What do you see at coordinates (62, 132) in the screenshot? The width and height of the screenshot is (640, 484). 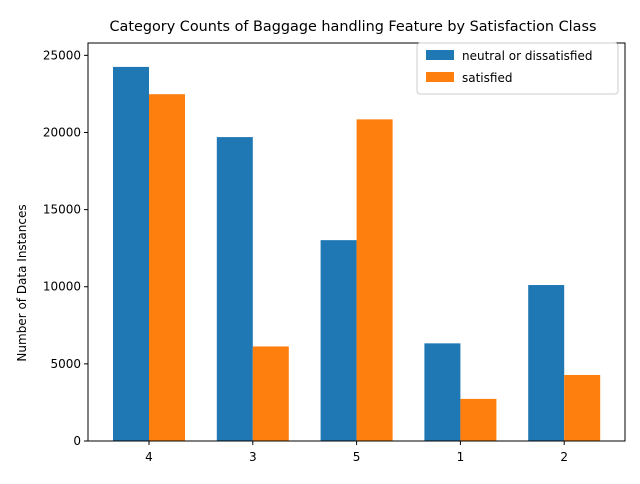 I see `y-tick-label: 20000` at bounding box center [62, 132].